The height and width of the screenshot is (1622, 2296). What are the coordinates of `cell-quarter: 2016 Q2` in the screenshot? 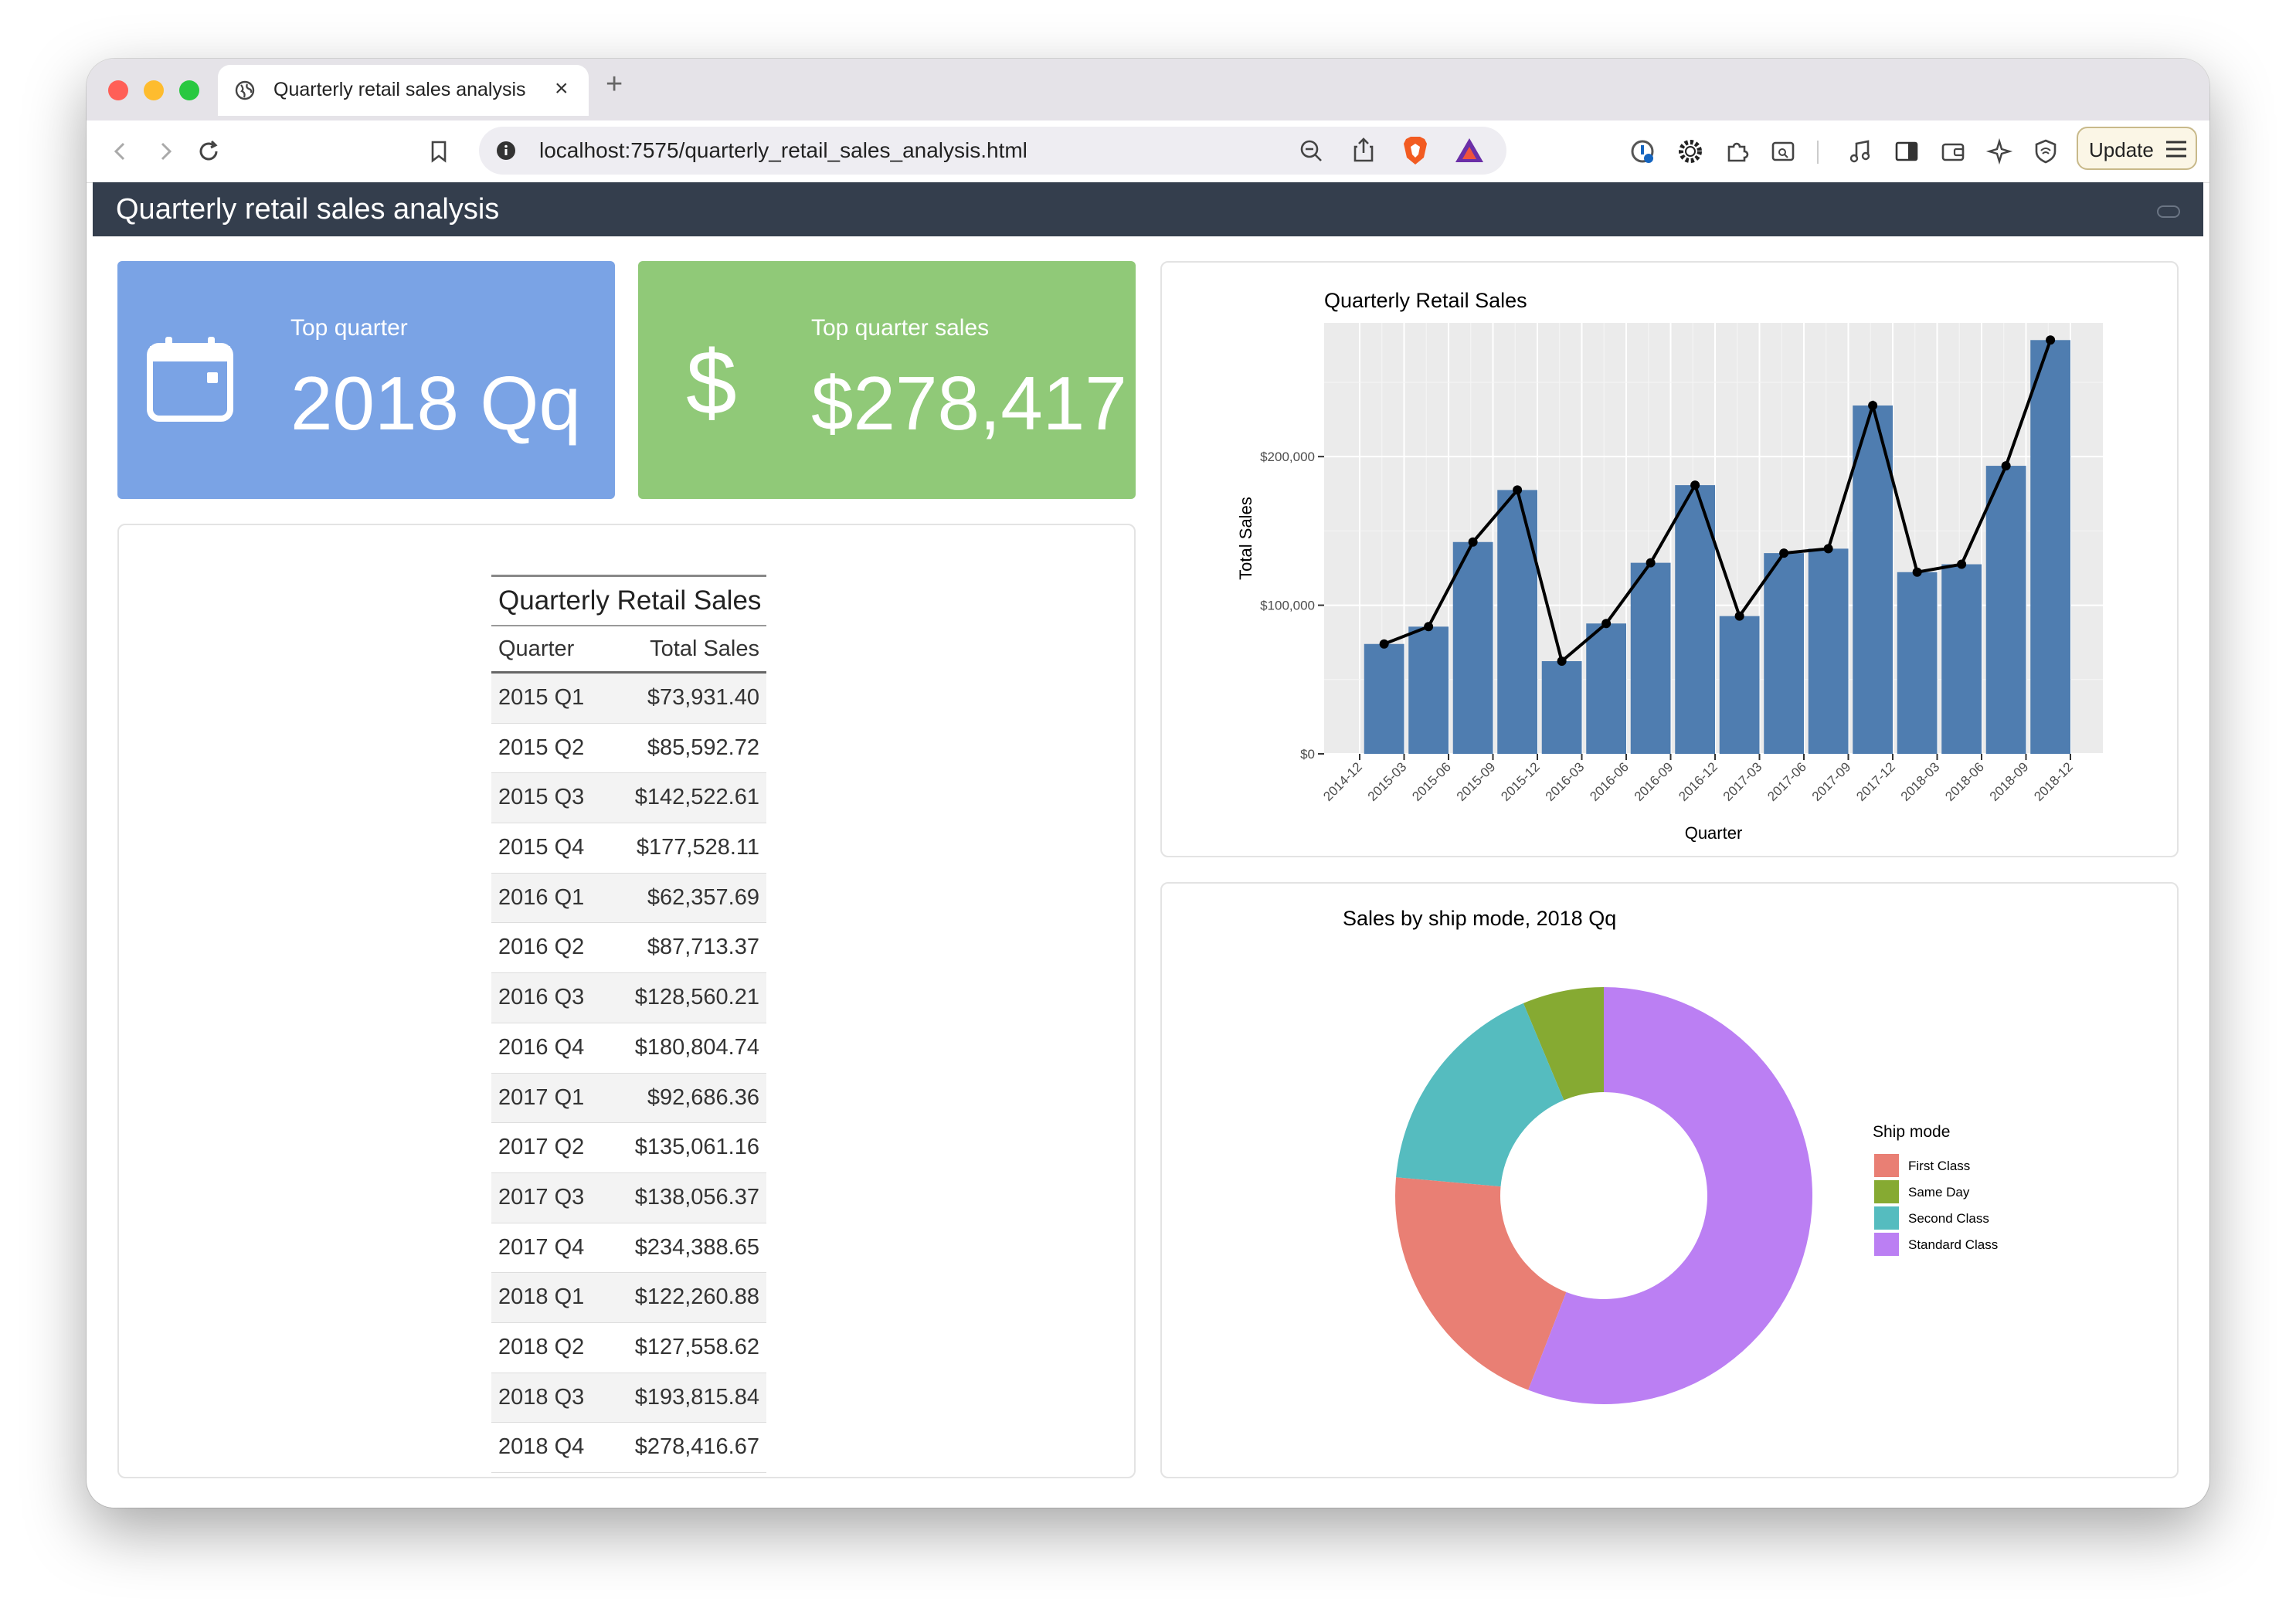 It's located at (541, 947).